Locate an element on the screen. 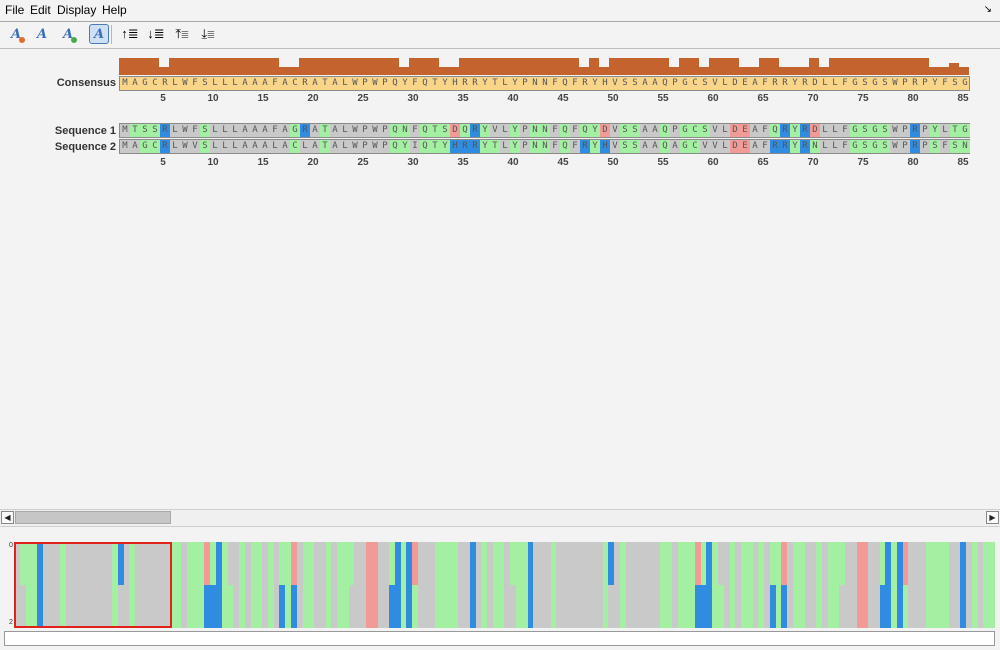 The image size is (1000, 650). sequence-2-label: Sequence 2 is located at coordinates (85, 147).